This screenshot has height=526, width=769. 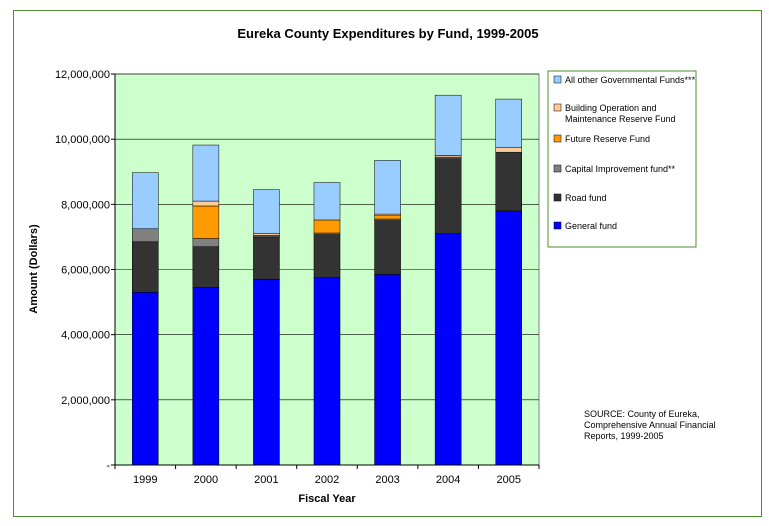 I want to click on y-tick-label: -, so click(x=108, y=466).